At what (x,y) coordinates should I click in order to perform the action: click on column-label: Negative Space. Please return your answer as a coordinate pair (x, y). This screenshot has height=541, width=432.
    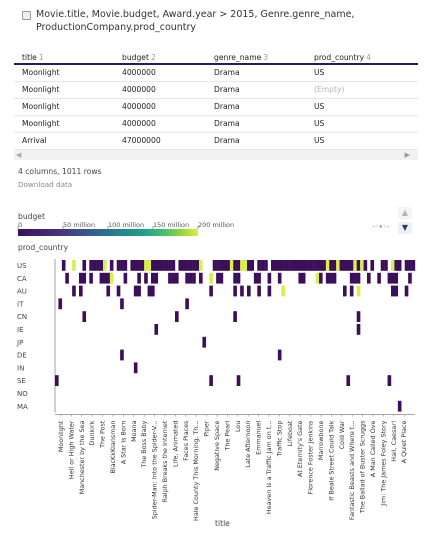
    Looking at the image, I should click on (217, 446).